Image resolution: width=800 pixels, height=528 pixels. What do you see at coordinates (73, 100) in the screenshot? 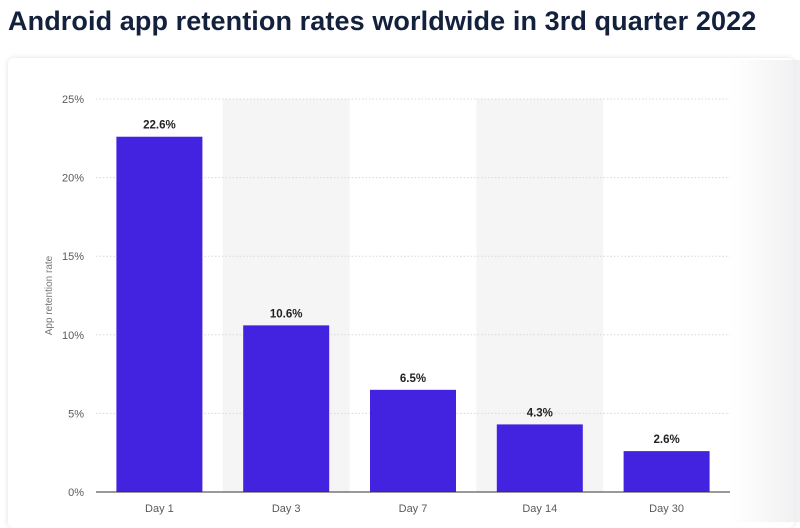
I see `y-tick-label: 25%` at bounding box center [73, 100].